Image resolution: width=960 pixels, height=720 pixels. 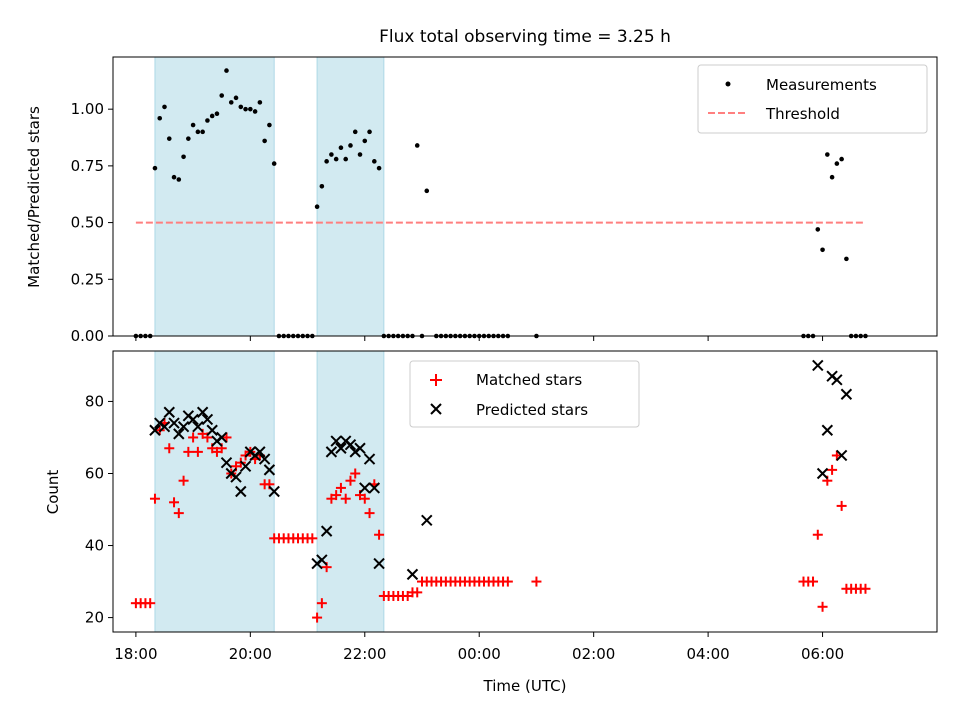 What do you see at coordinates (524, 394) in the screenshot?
I see `legend-bottom: Matched stars Predicted stars` at bounding box center [524, 394].